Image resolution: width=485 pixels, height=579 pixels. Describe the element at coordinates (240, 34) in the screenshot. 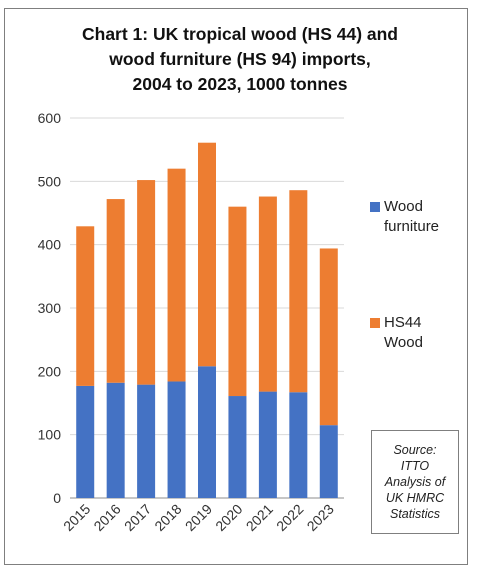

I see `chart-title-line-1: Chart 1: UK tropical wood (HS 44) and` at that location.